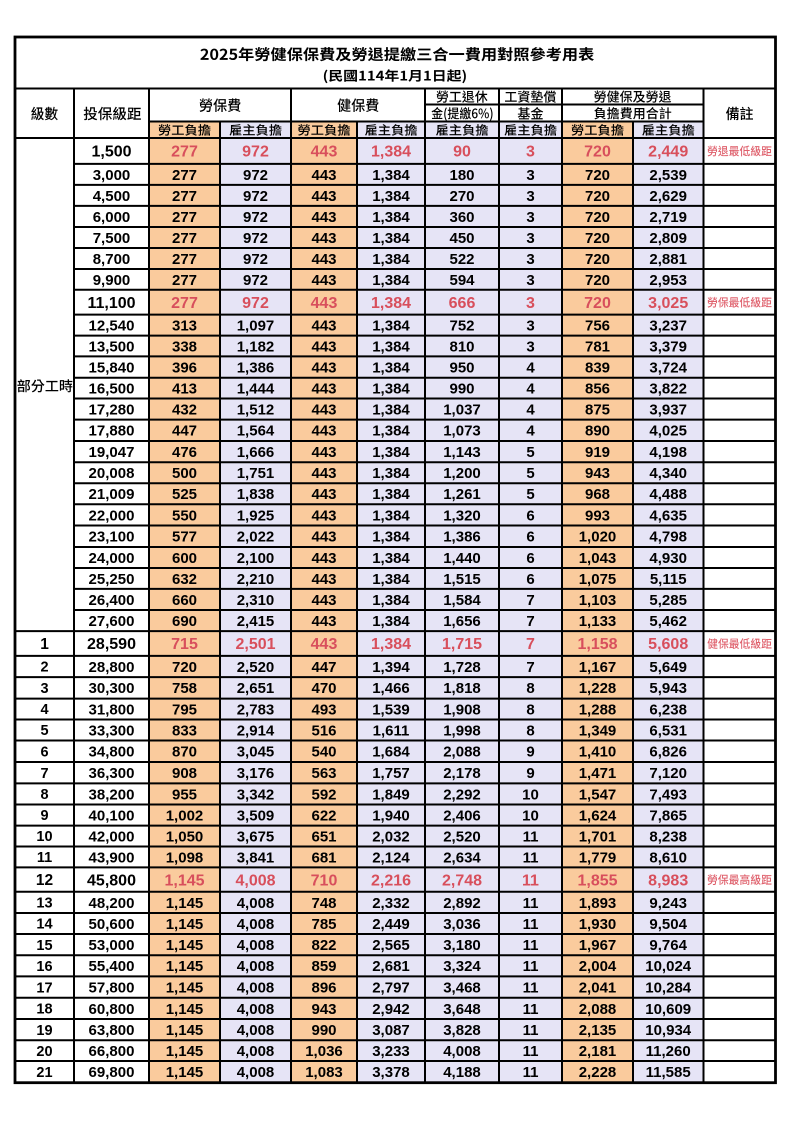 The width and height of the screenshot is (791, 1125). I want to click on svg-text: 3,648, so click(462, 1009).